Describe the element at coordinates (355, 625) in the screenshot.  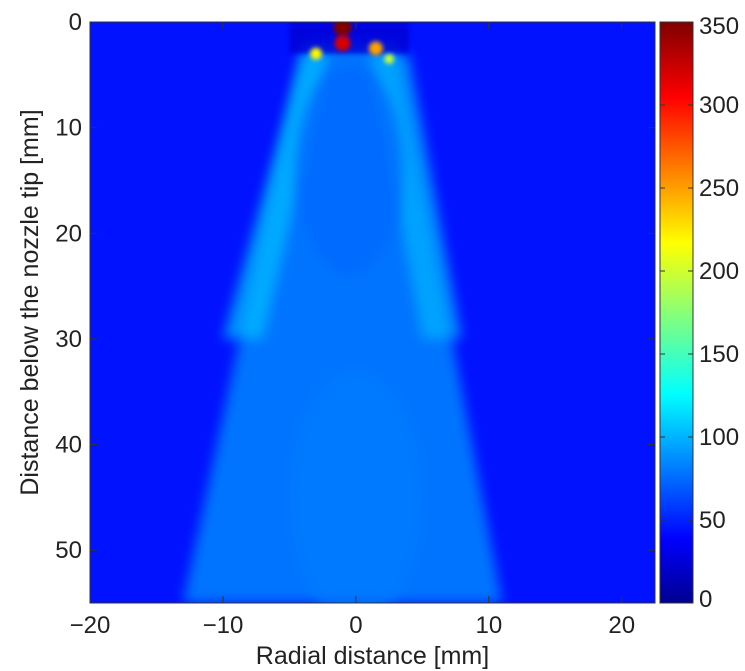
I see `x-tick-label: 0` at that location.